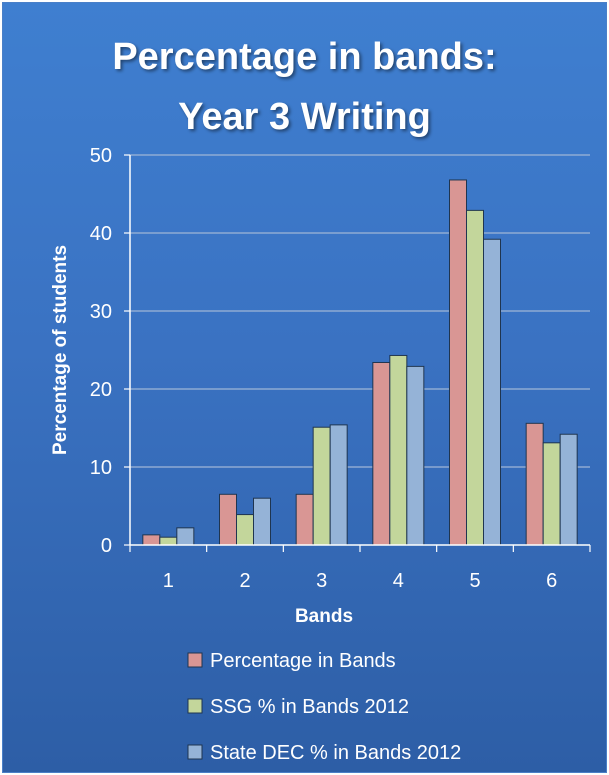 This screenshot has width=609, height=775. What do you see at coordinates (304, 117) in the screenshot?
I see `chart-title-line-2: Year 3 Writing` at bounding box center [304, 117].